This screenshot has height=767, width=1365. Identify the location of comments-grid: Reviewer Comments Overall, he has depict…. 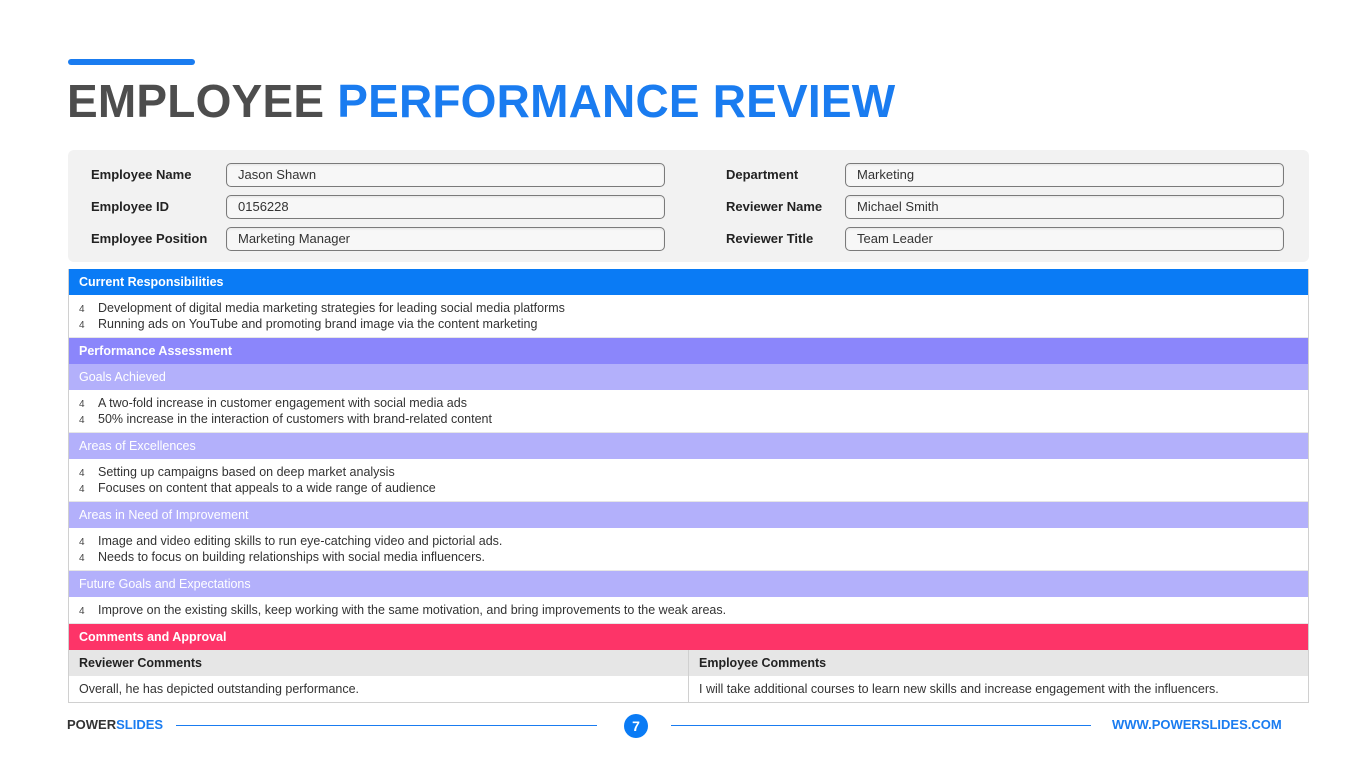
(688, 676).